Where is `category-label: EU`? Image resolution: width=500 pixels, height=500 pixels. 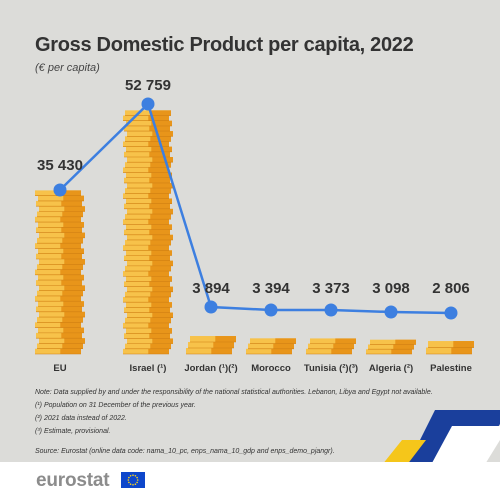
category-label: EU is located at coordinates (59, 368).